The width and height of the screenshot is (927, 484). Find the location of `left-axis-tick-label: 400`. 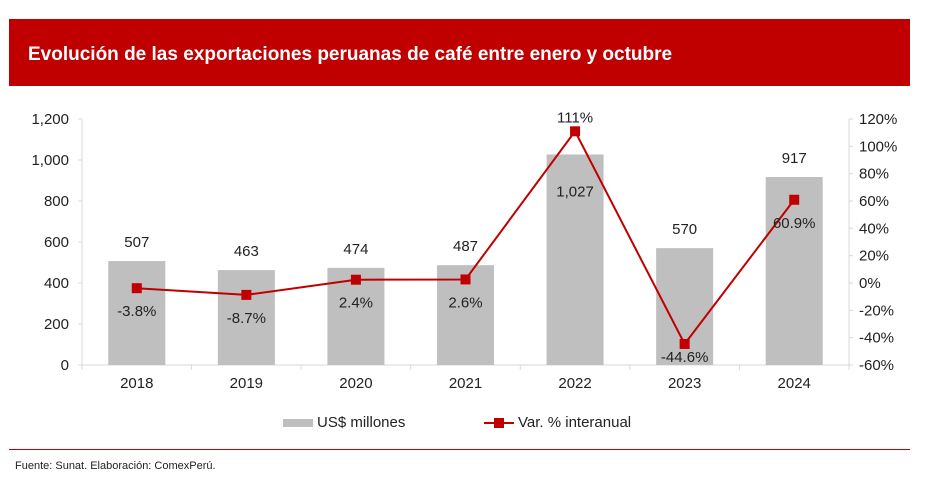

left-axis-tick-label: 400 is located at coordinates (56, 283).